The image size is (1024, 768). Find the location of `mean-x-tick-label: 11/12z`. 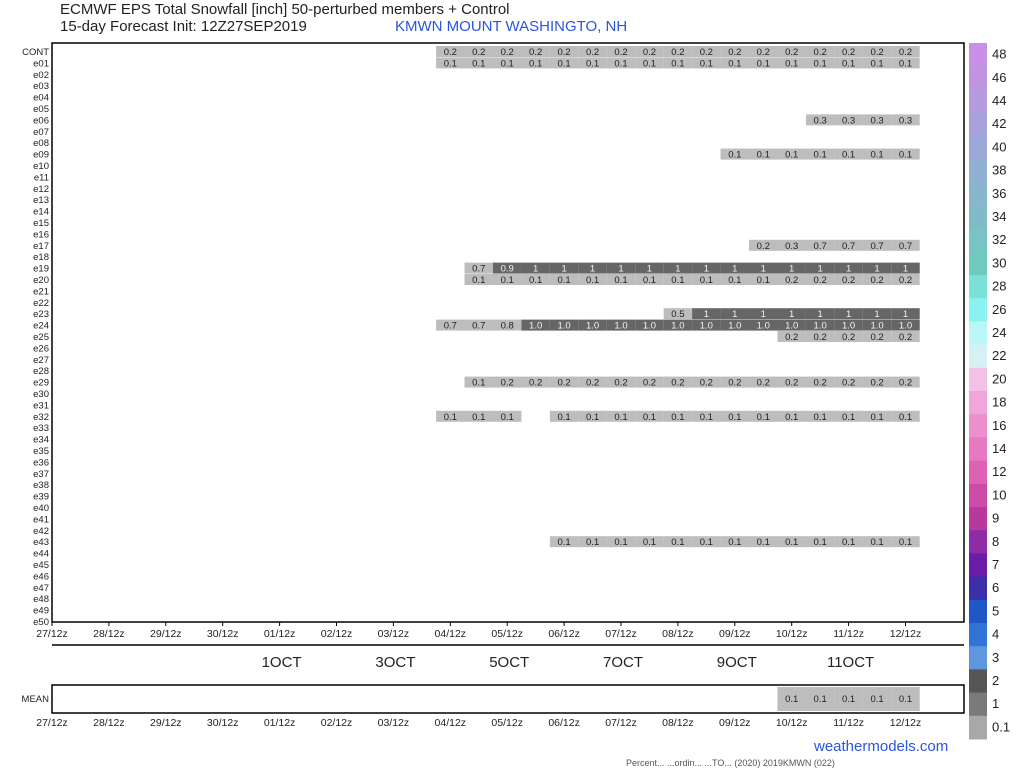

mean-x-tick-label: 11/12z is located at coordinates (848, 723).